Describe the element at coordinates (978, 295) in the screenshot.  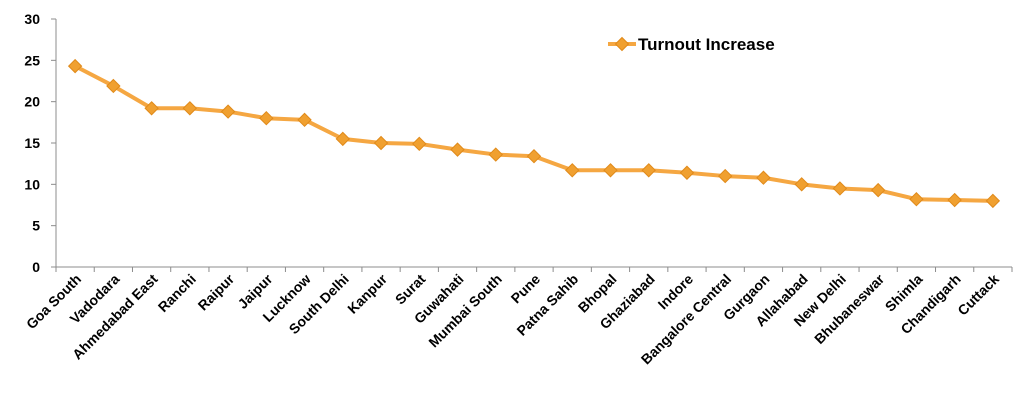
I see `x-category-label: Cuttack` at that location.